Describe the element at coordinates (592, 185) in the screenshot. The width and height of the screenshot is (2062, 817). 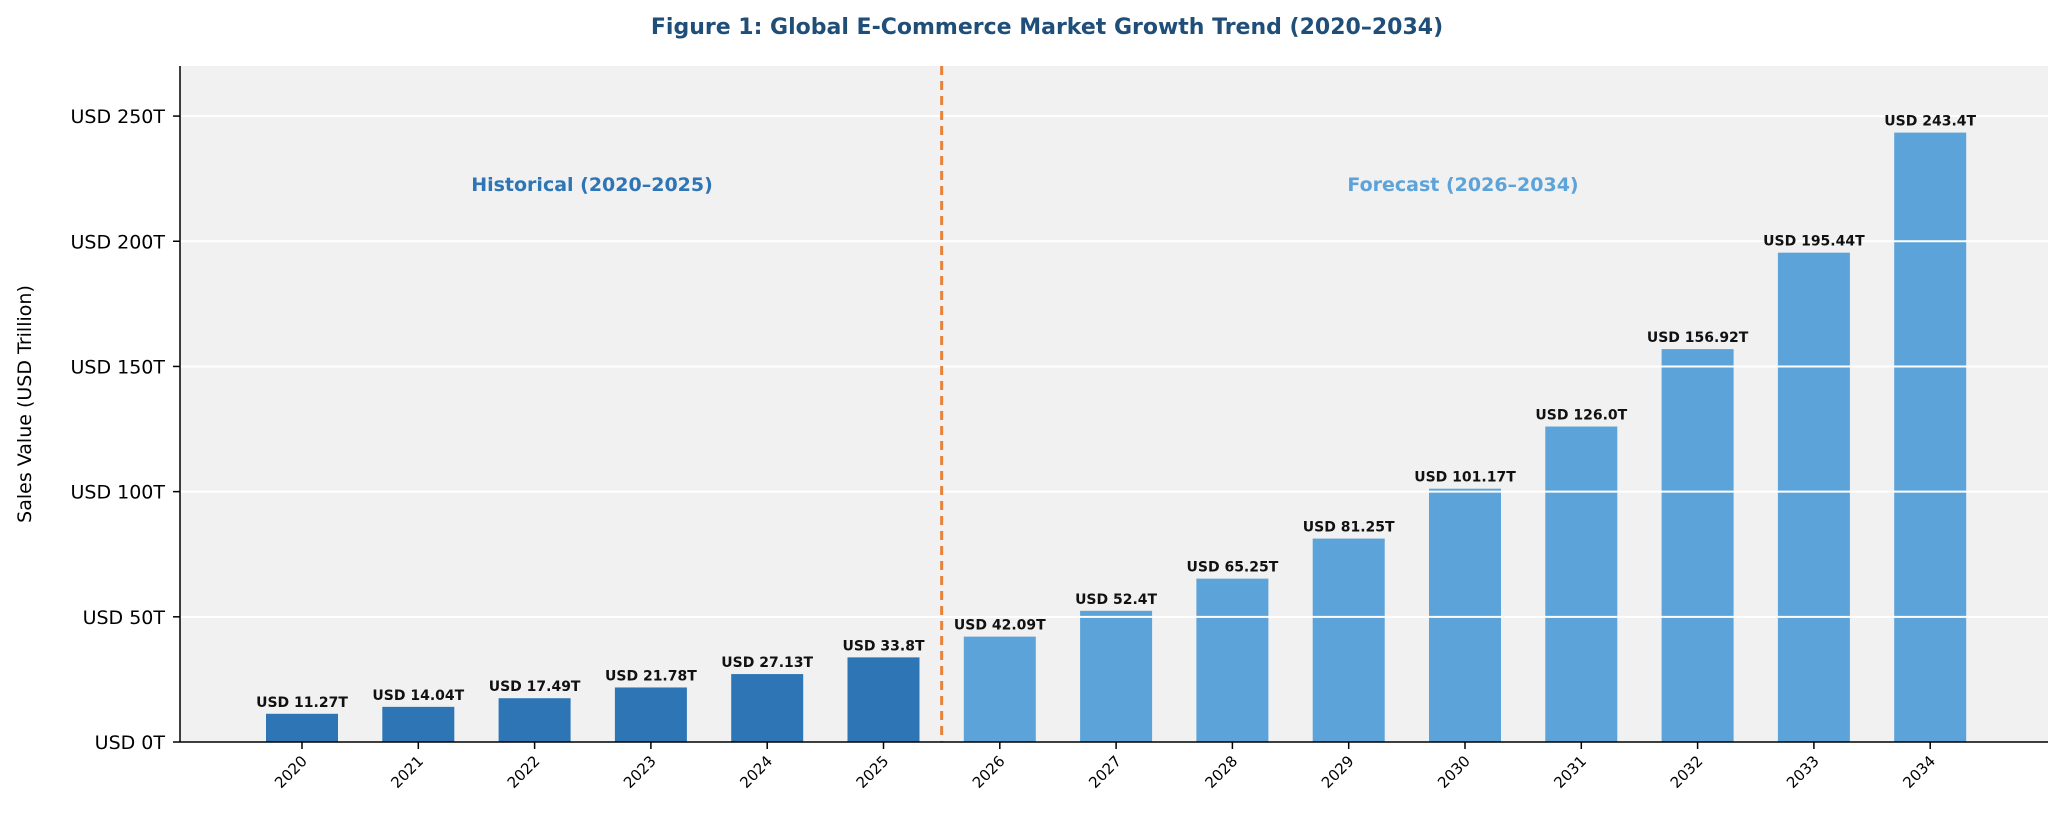
I see `historical-annotation: Historical (2020–2025)` at that location.